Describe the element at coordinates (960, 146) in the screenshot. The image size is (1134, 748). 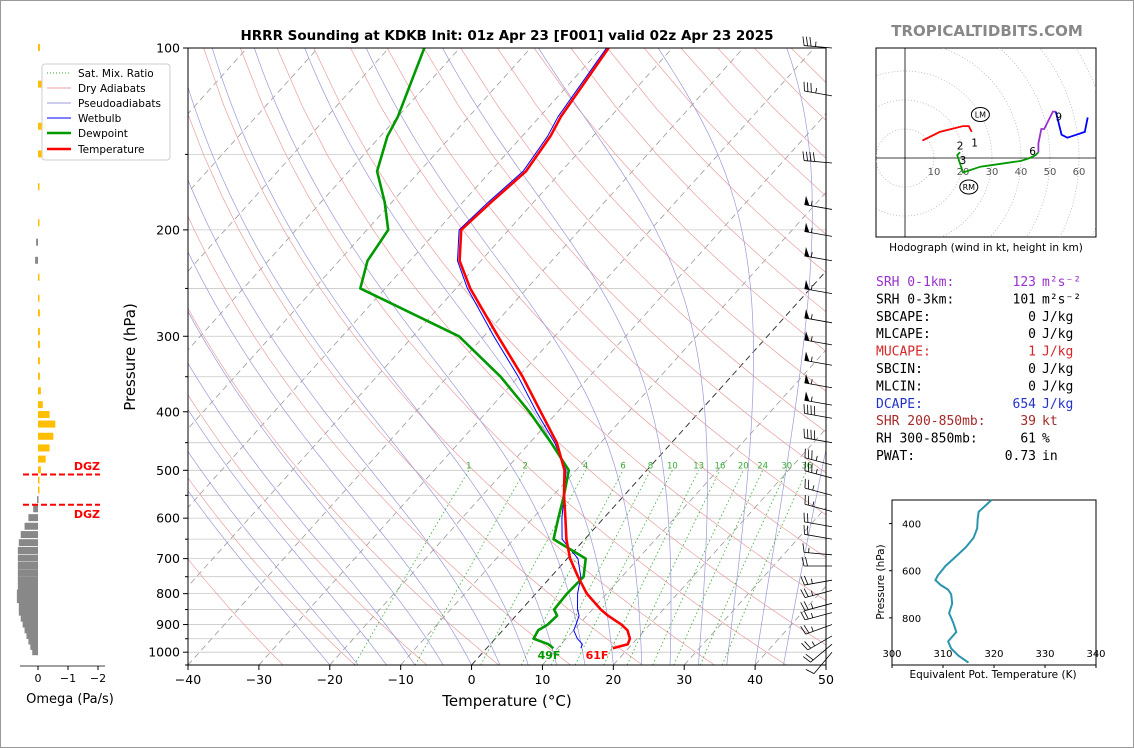
I see `hodo-height-label: 2` at that location.